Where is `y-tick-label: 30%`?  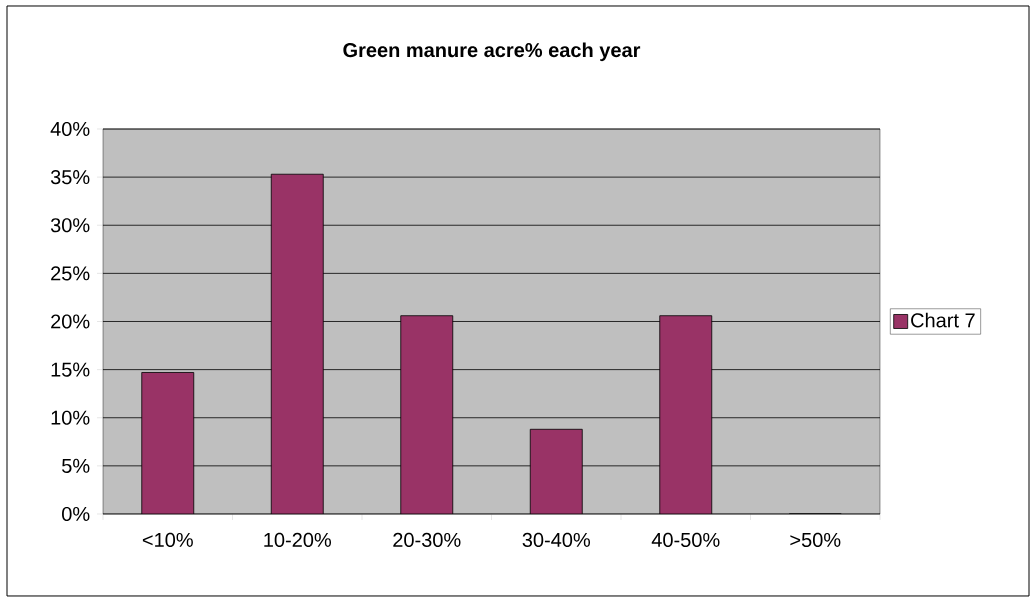 y-tick-label: 30% is located at coordinates (70, 225).